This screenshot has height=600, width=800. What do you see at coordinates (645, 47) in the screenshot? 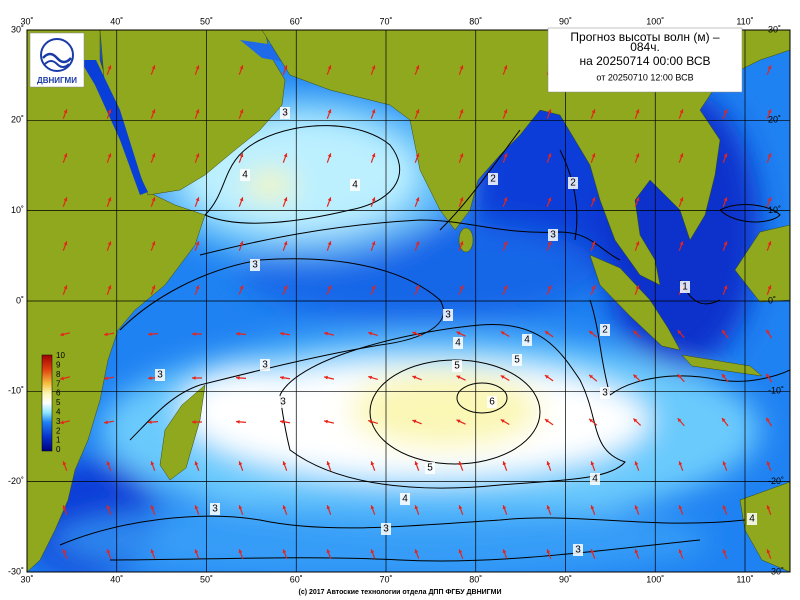
I see `title-line2: 084ч.` at bounding box center [645, 47].